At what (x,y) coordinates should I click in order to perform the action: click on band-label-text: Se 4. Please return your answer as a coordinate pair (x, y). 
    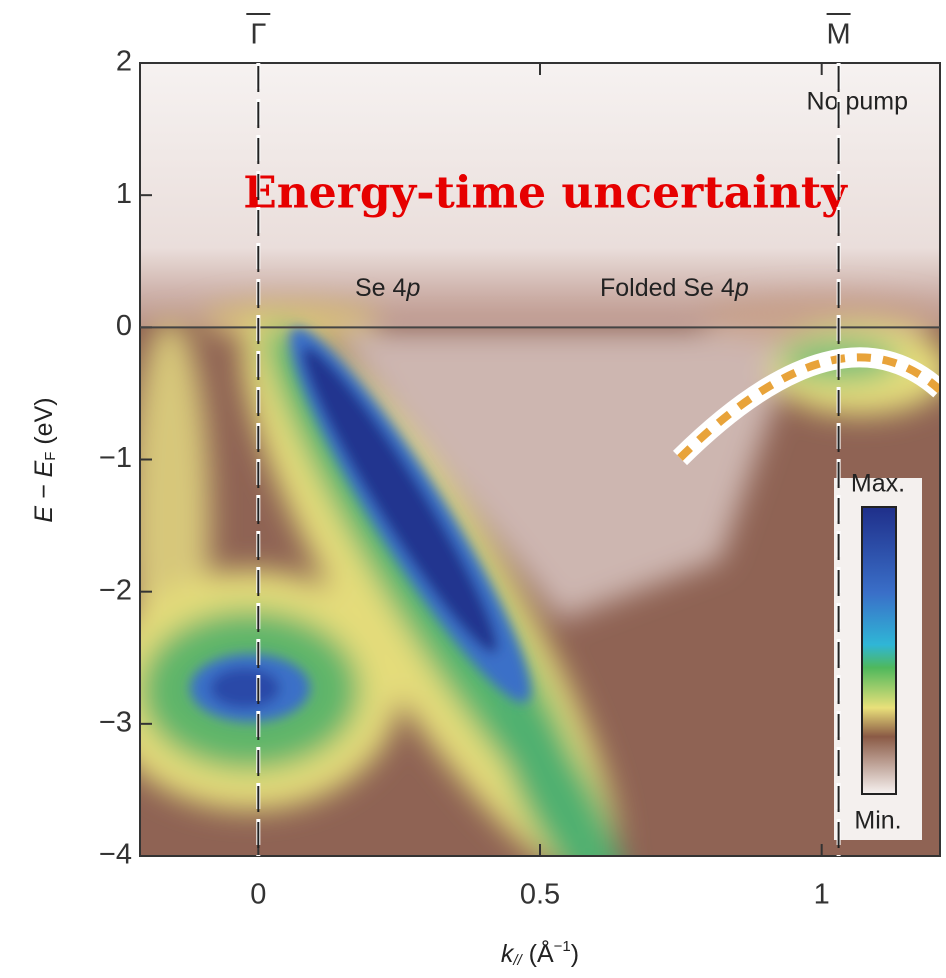
    Looking at the image, I should click on (381, 288).